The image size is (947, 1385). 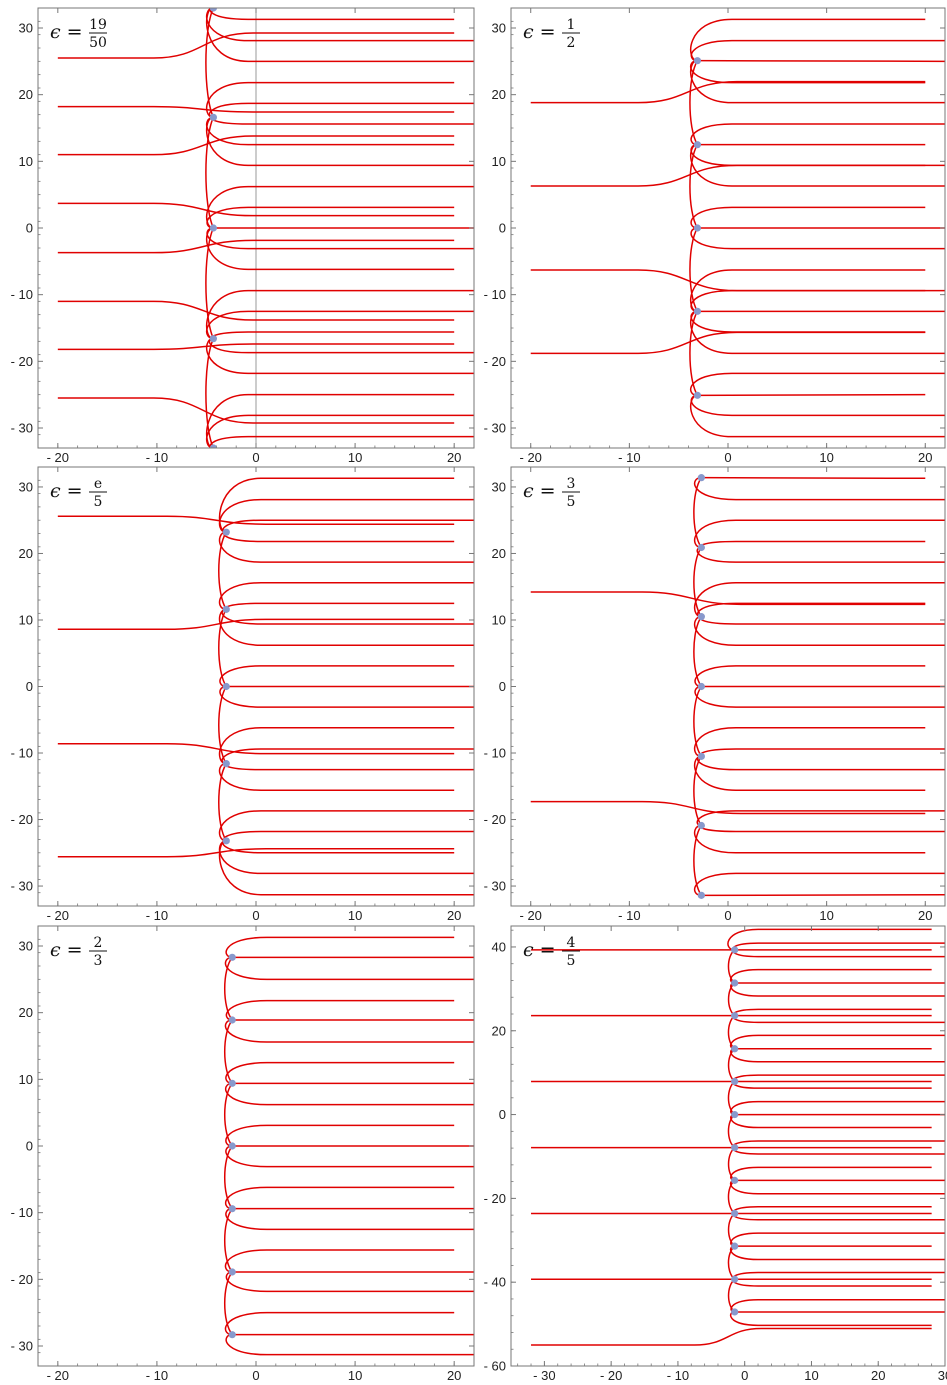 What do you see at coordinates (728, 1146) in the screenshot?
I see `plot-frame` at bounding box center [728, 1146].